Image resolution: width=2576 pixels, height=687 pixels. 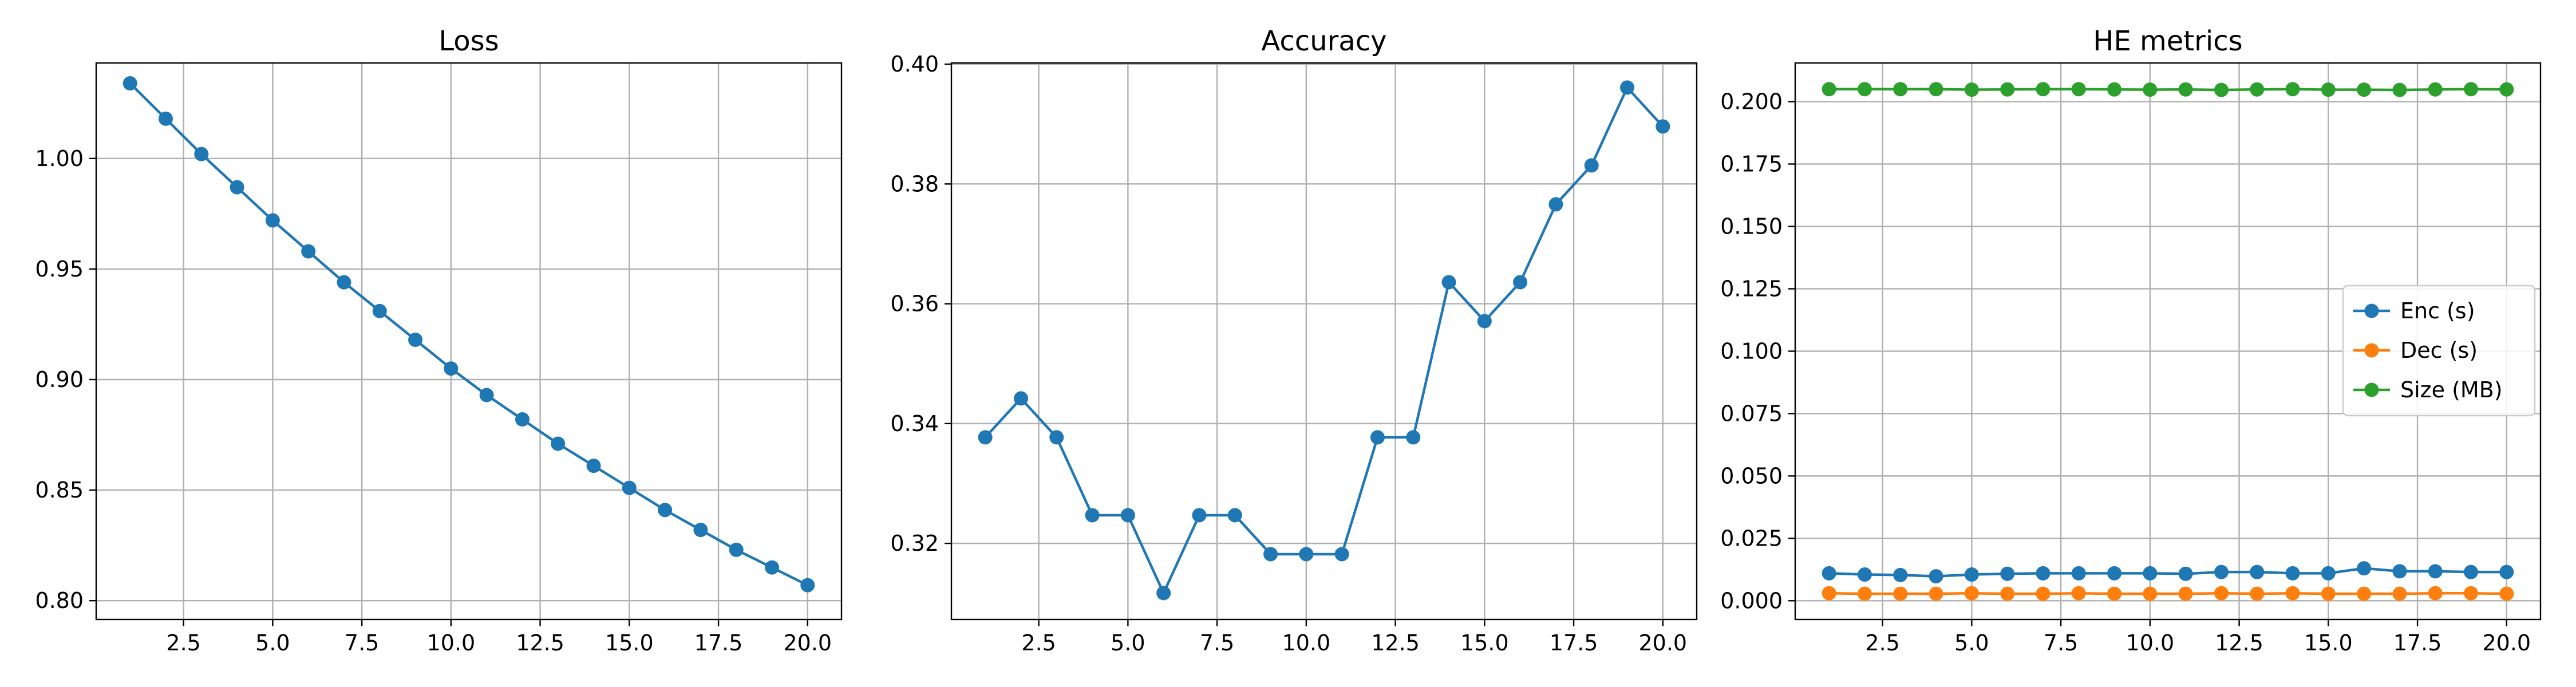 I want to click on y-tick-label: 0.125, so click(x=1751, y=288).